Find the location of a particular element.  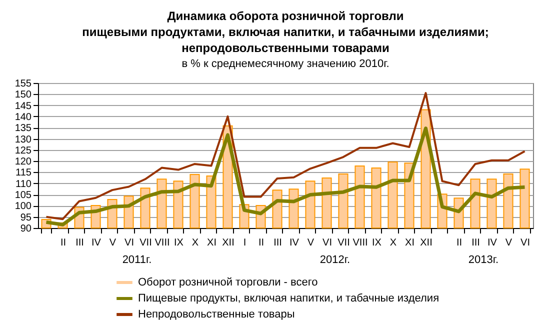

legend-label: Оборот розничной торговли - всего is located at coordinates (228, 282).